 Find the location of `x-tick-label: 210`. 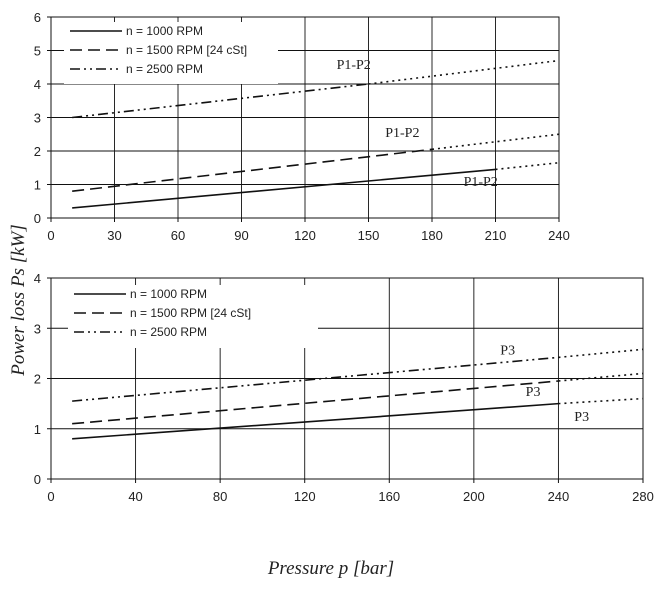

x-tick-label: 210 is located at coordinates (496, 235).